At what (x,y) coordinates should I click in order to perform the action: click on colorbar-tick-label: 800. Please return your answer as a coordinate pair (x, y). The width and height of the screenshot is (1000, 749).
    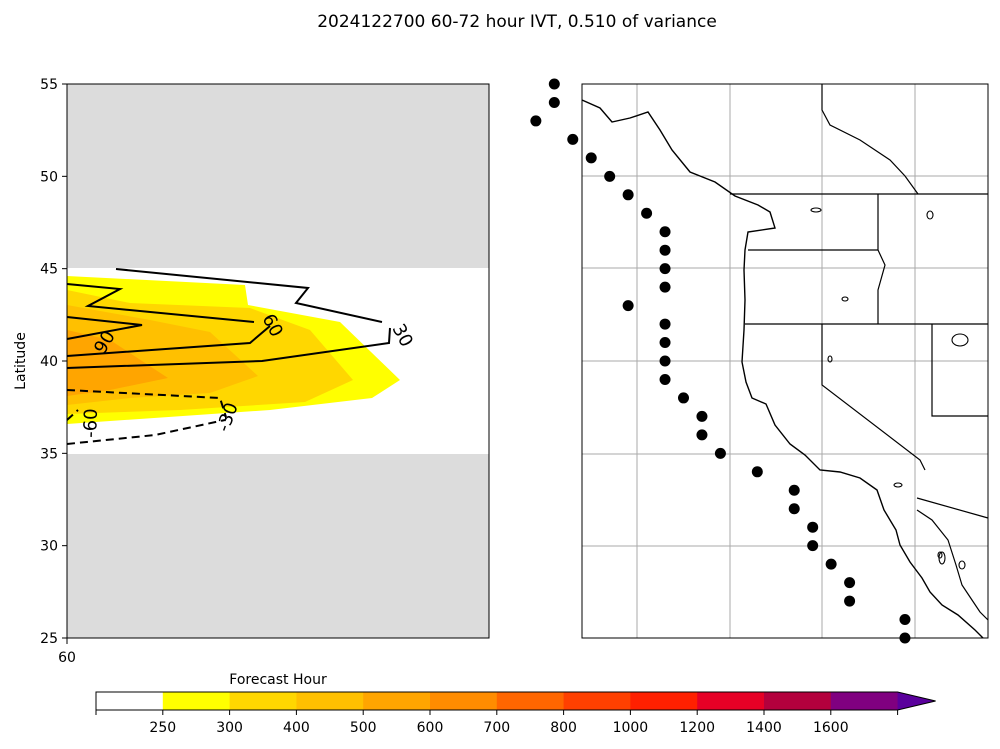
    Looking at the image, I should click on (563, 728).